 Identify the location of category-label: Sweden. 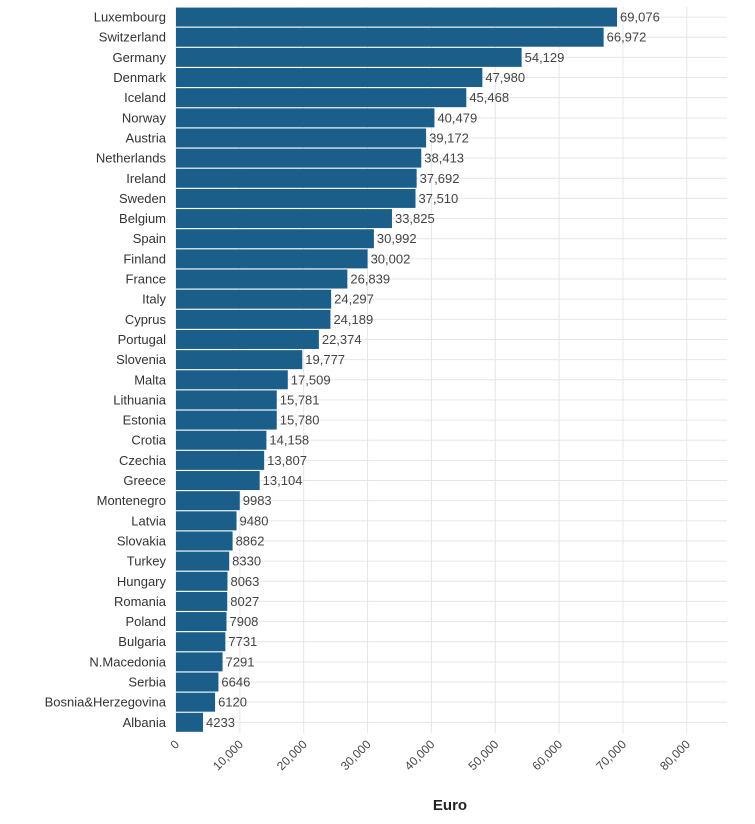
(142, 198).